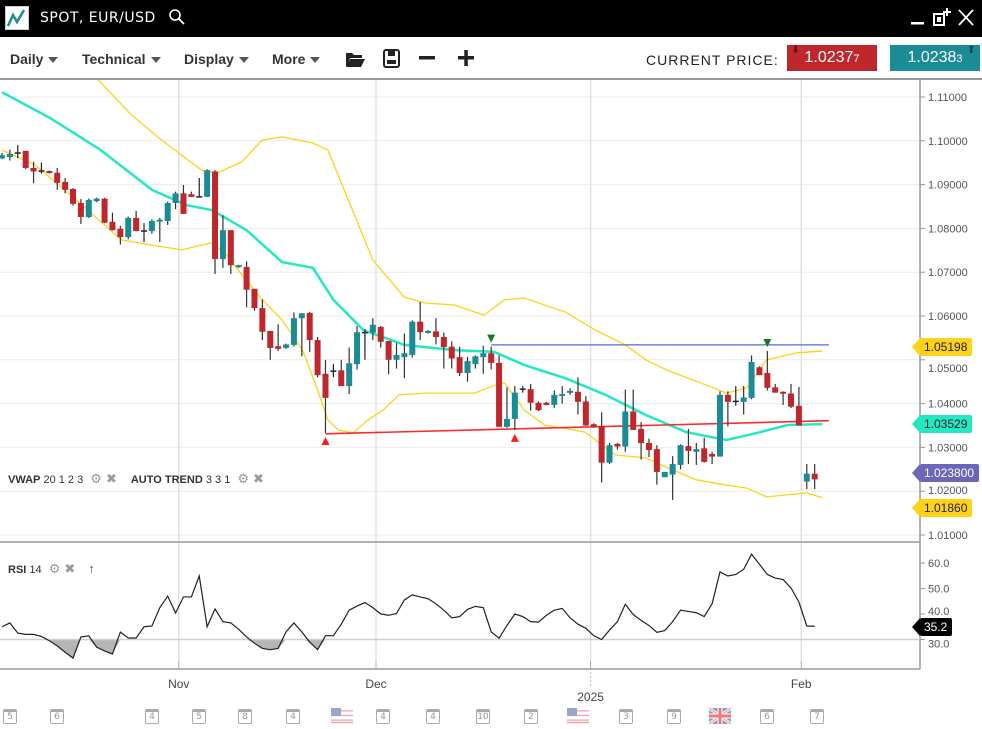 This screenshot has width=982, height=729. What do you see at coordinates (801, 684) in the screenshot?
I see `time-axis-label: Feb` at bounding box center [801, 684].